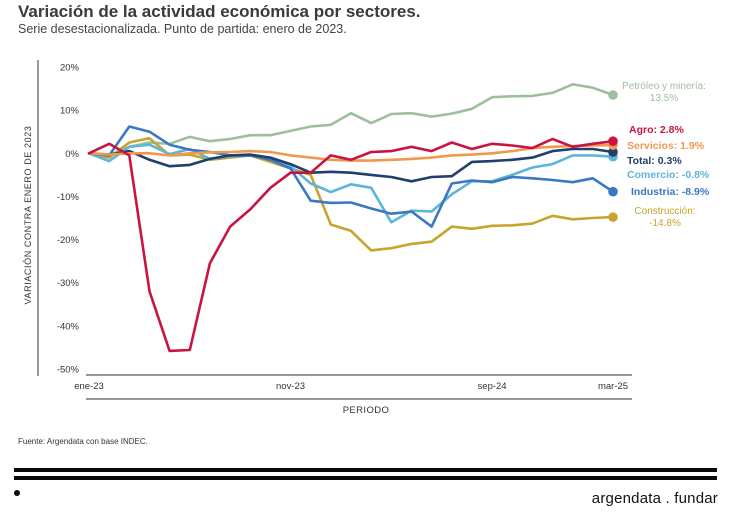 The height and width of the screenshot is (515, 730). Describe the element at coordinates (70, 68) in the screenshot. I see `y-tick-label: 20%` at that location.